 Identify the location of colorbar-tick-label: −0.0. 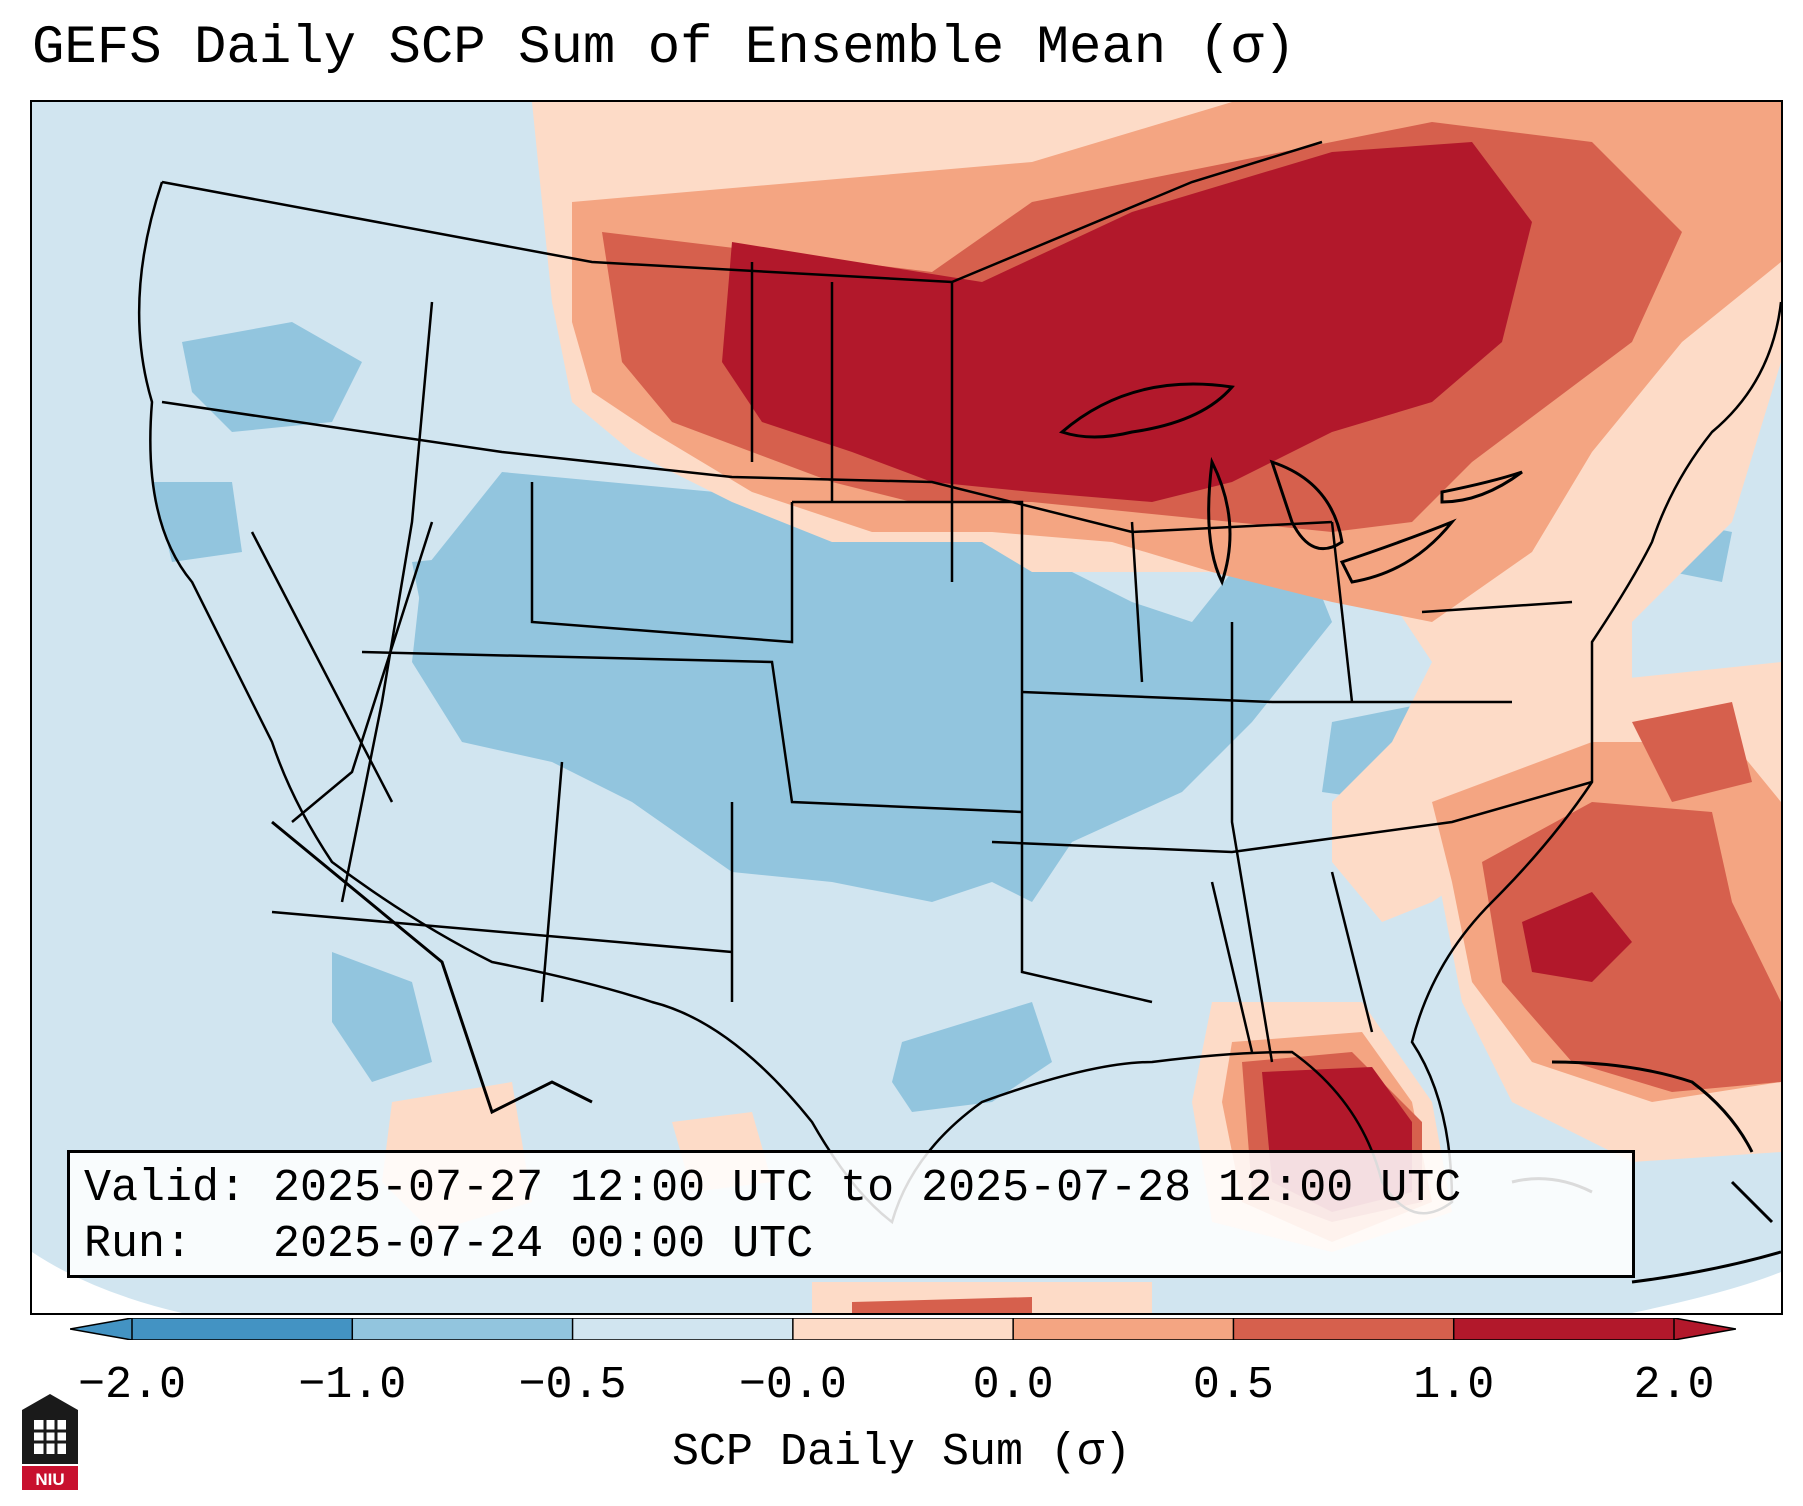
(792, 1385).